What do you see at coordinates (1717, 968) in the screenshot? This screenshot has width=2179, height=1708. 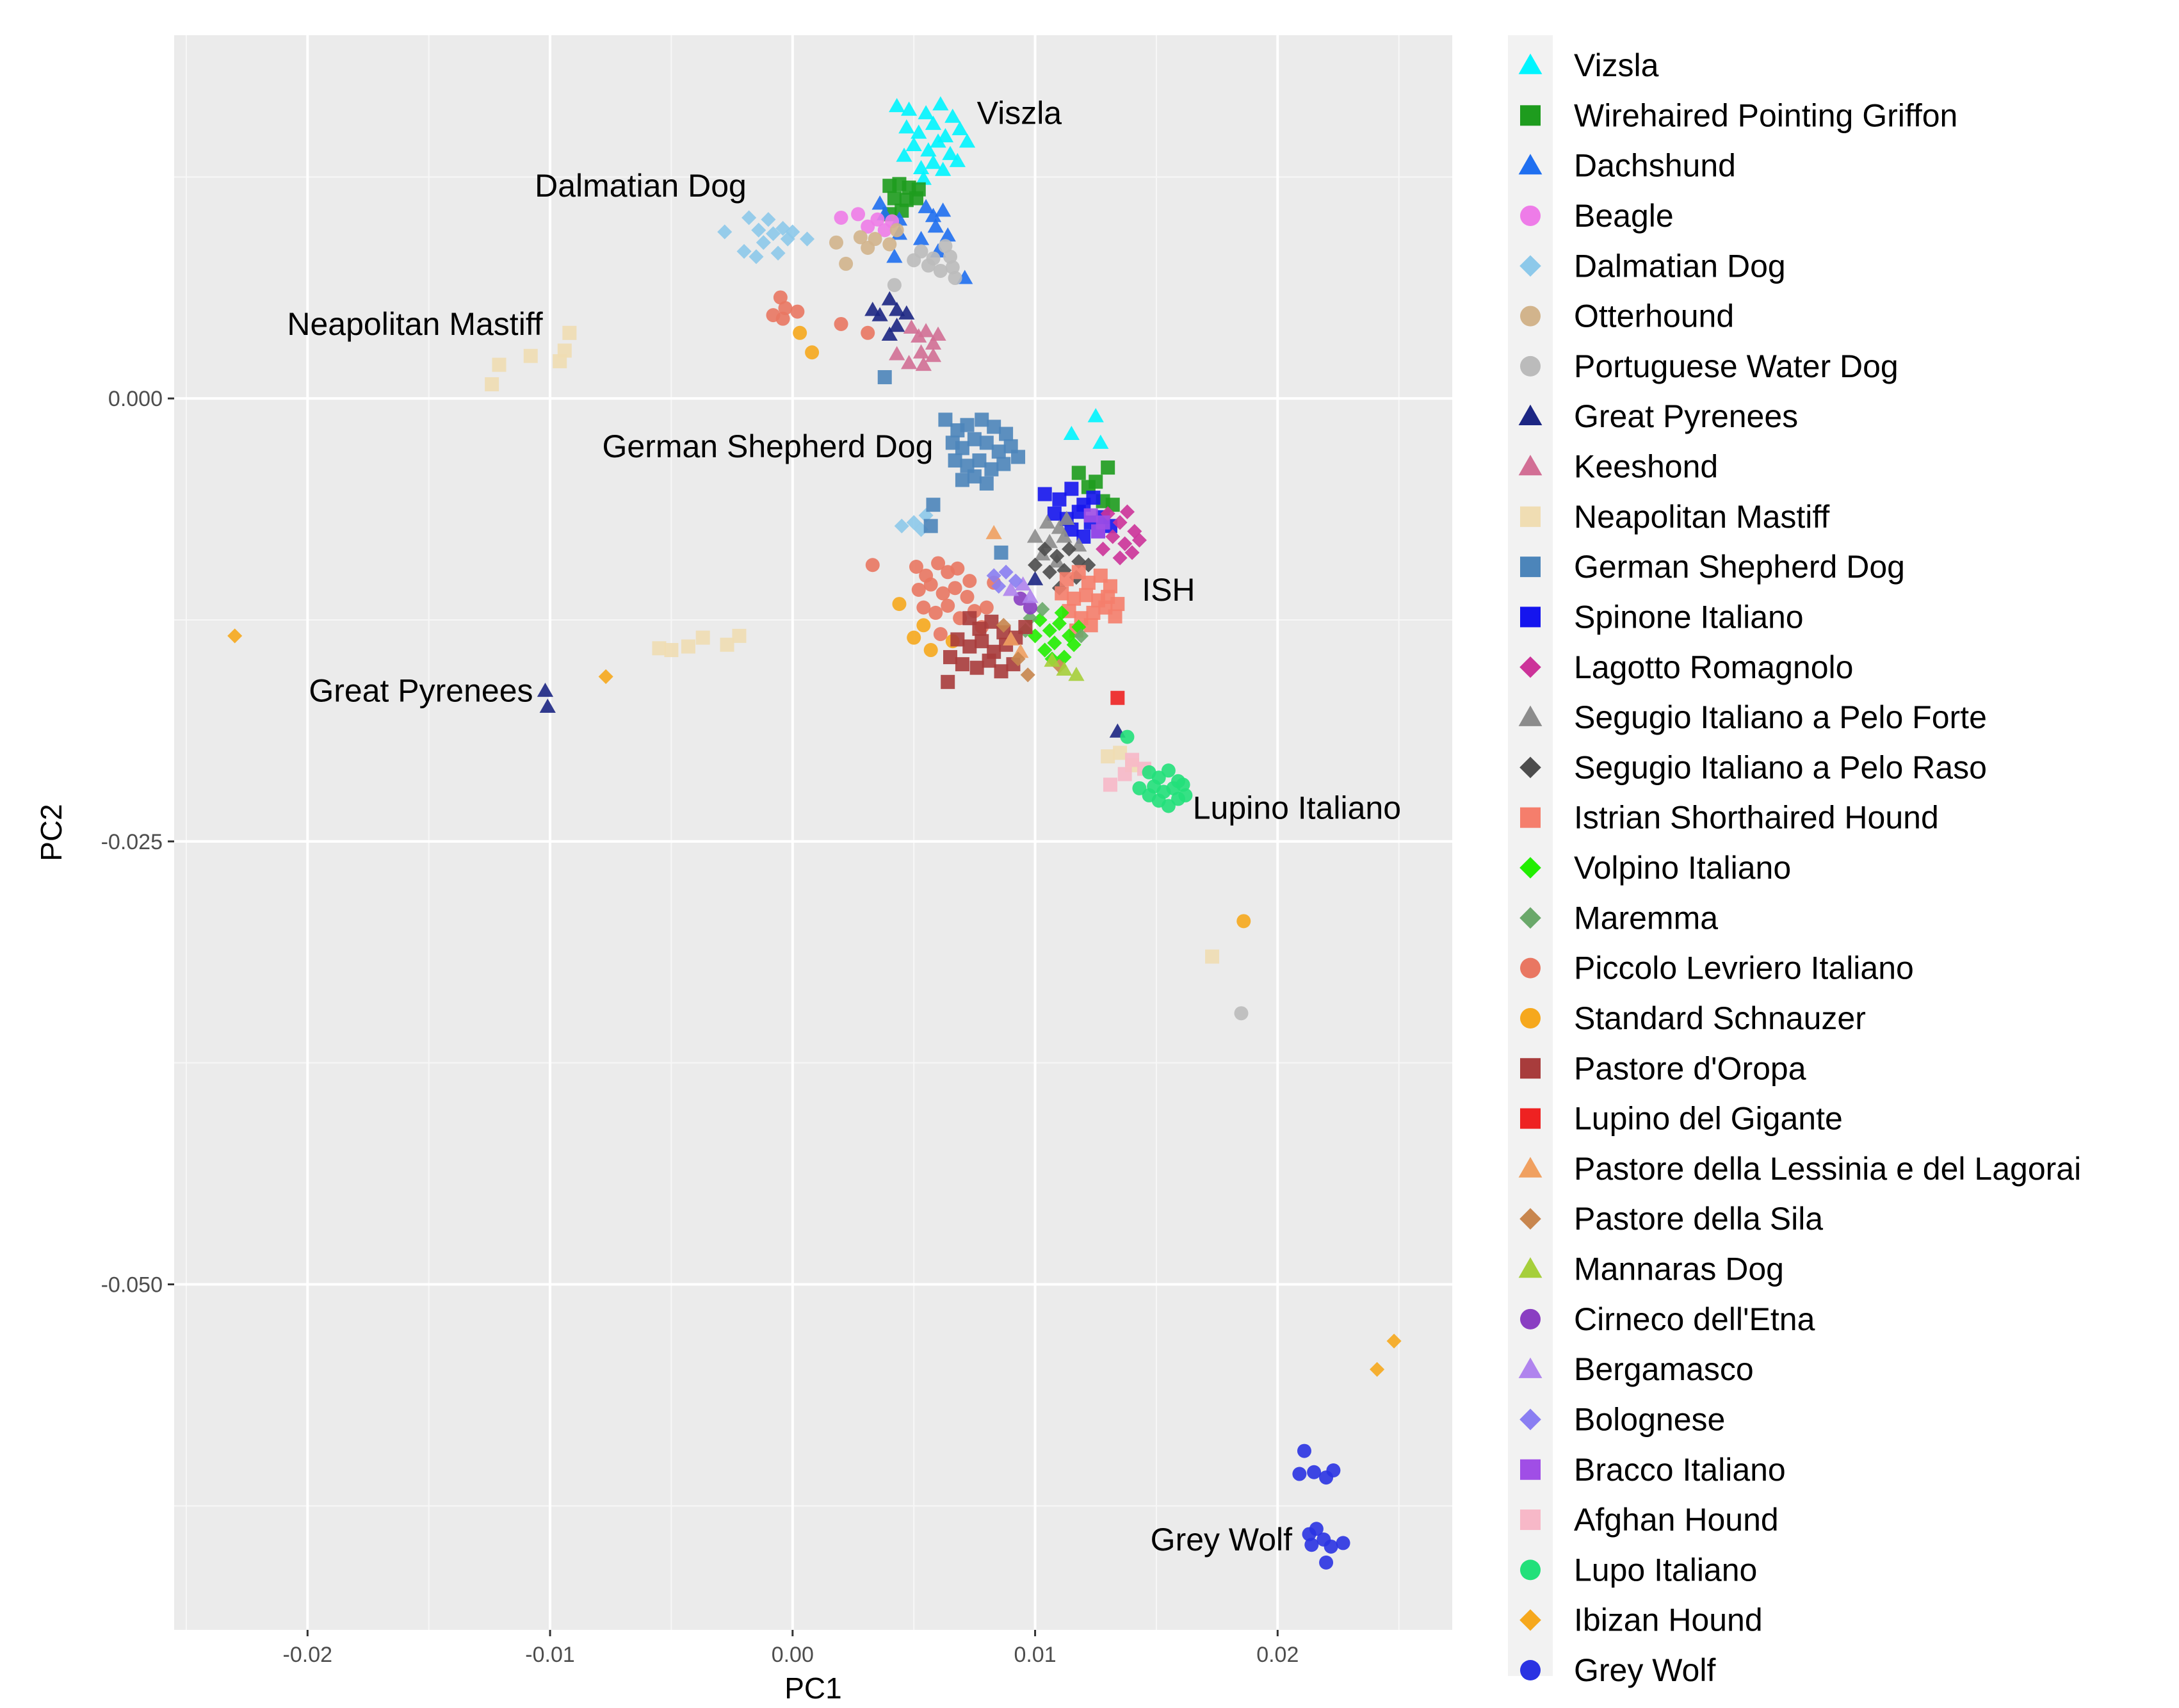 I see `legend-item: Piccolo Levriero Italiano` at bounding box center [1717, 968].